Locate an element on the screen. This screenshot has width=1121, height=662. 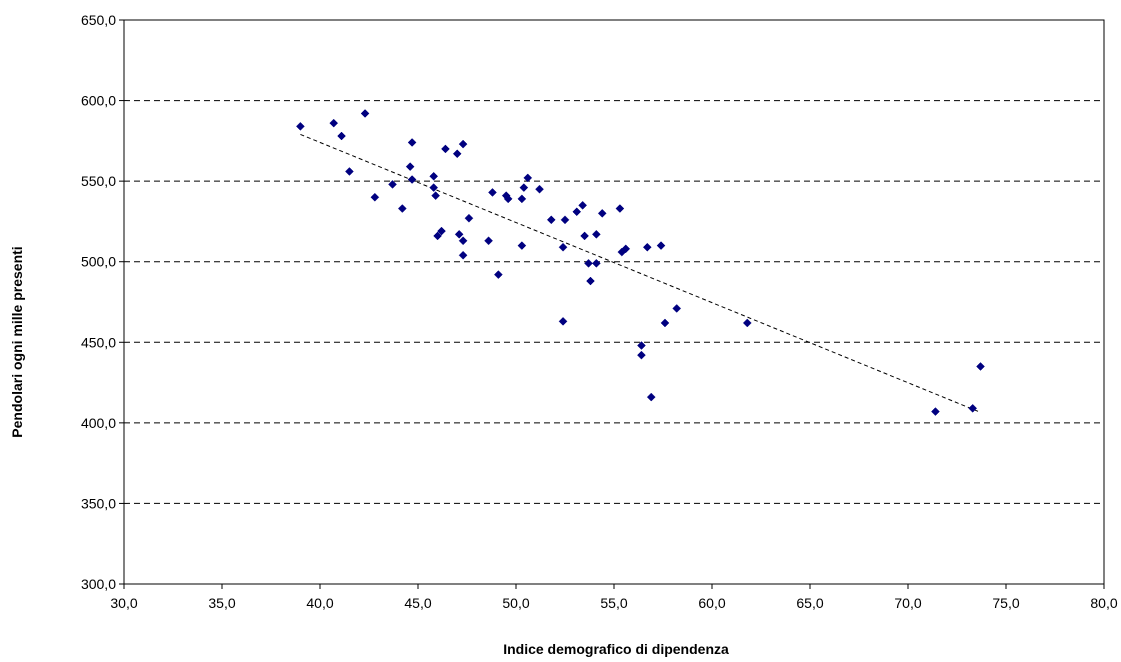
y-axis-title: Pendolari ogni mille presenti is located at coordinates (17, 341).